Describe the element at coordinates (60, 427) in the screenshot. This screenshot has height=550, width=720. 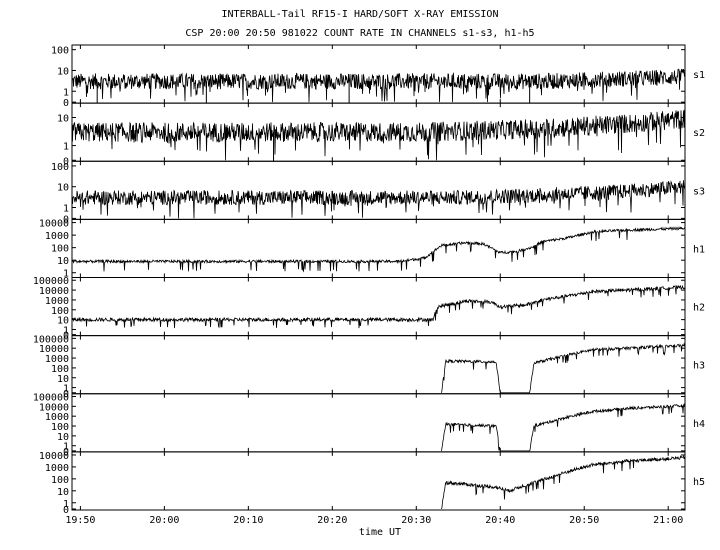
I see `y-tick-label-h4: 100` at that location.